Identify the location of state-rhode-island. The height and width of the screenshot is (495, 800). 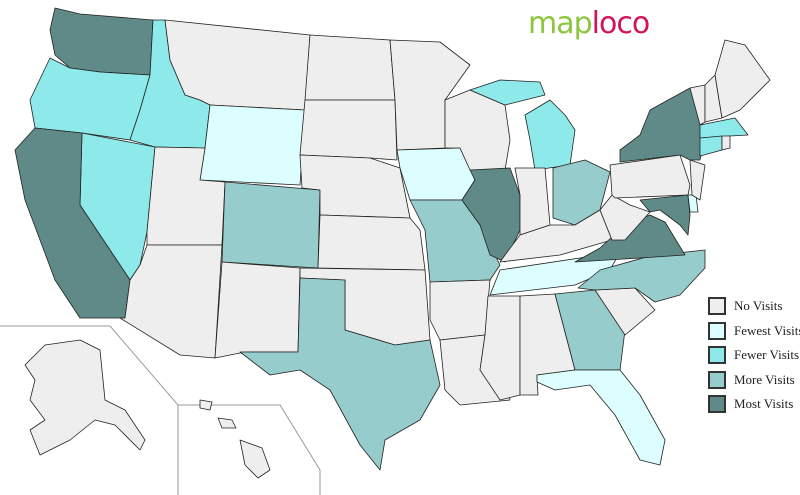
(726, 143).